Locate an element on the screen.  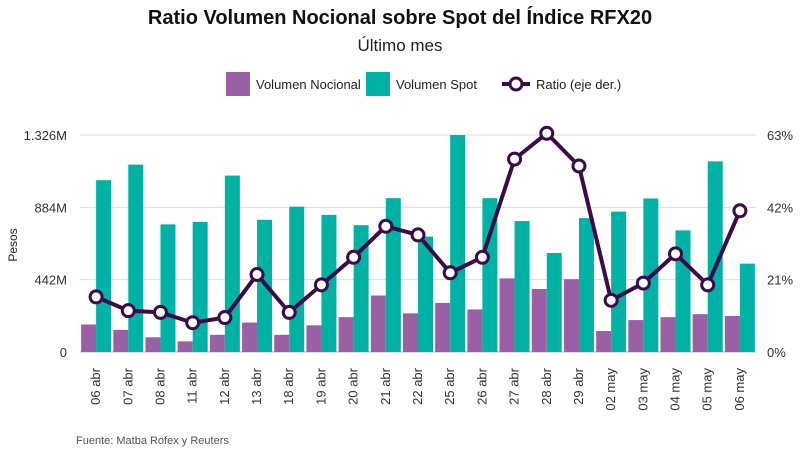
x-tick-label: 02 may is located at coordinates (610, 389).